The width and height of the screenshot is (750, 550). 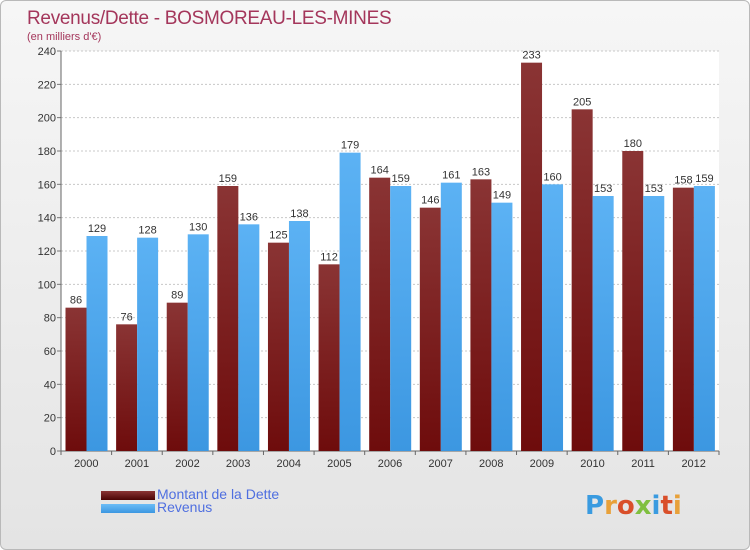 What do you see at coordinates (76, 379) in the screenshot?
I see `bar-debt-2000` at bounding box center [76, 379].